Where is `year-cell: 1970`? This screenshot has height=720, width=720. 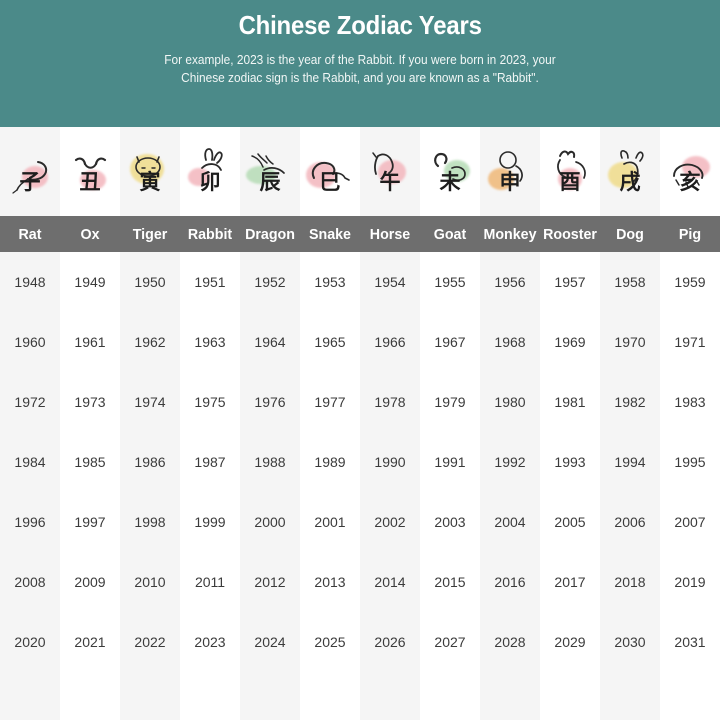
year-cell: 1970 is located at coordinates (630, 342).